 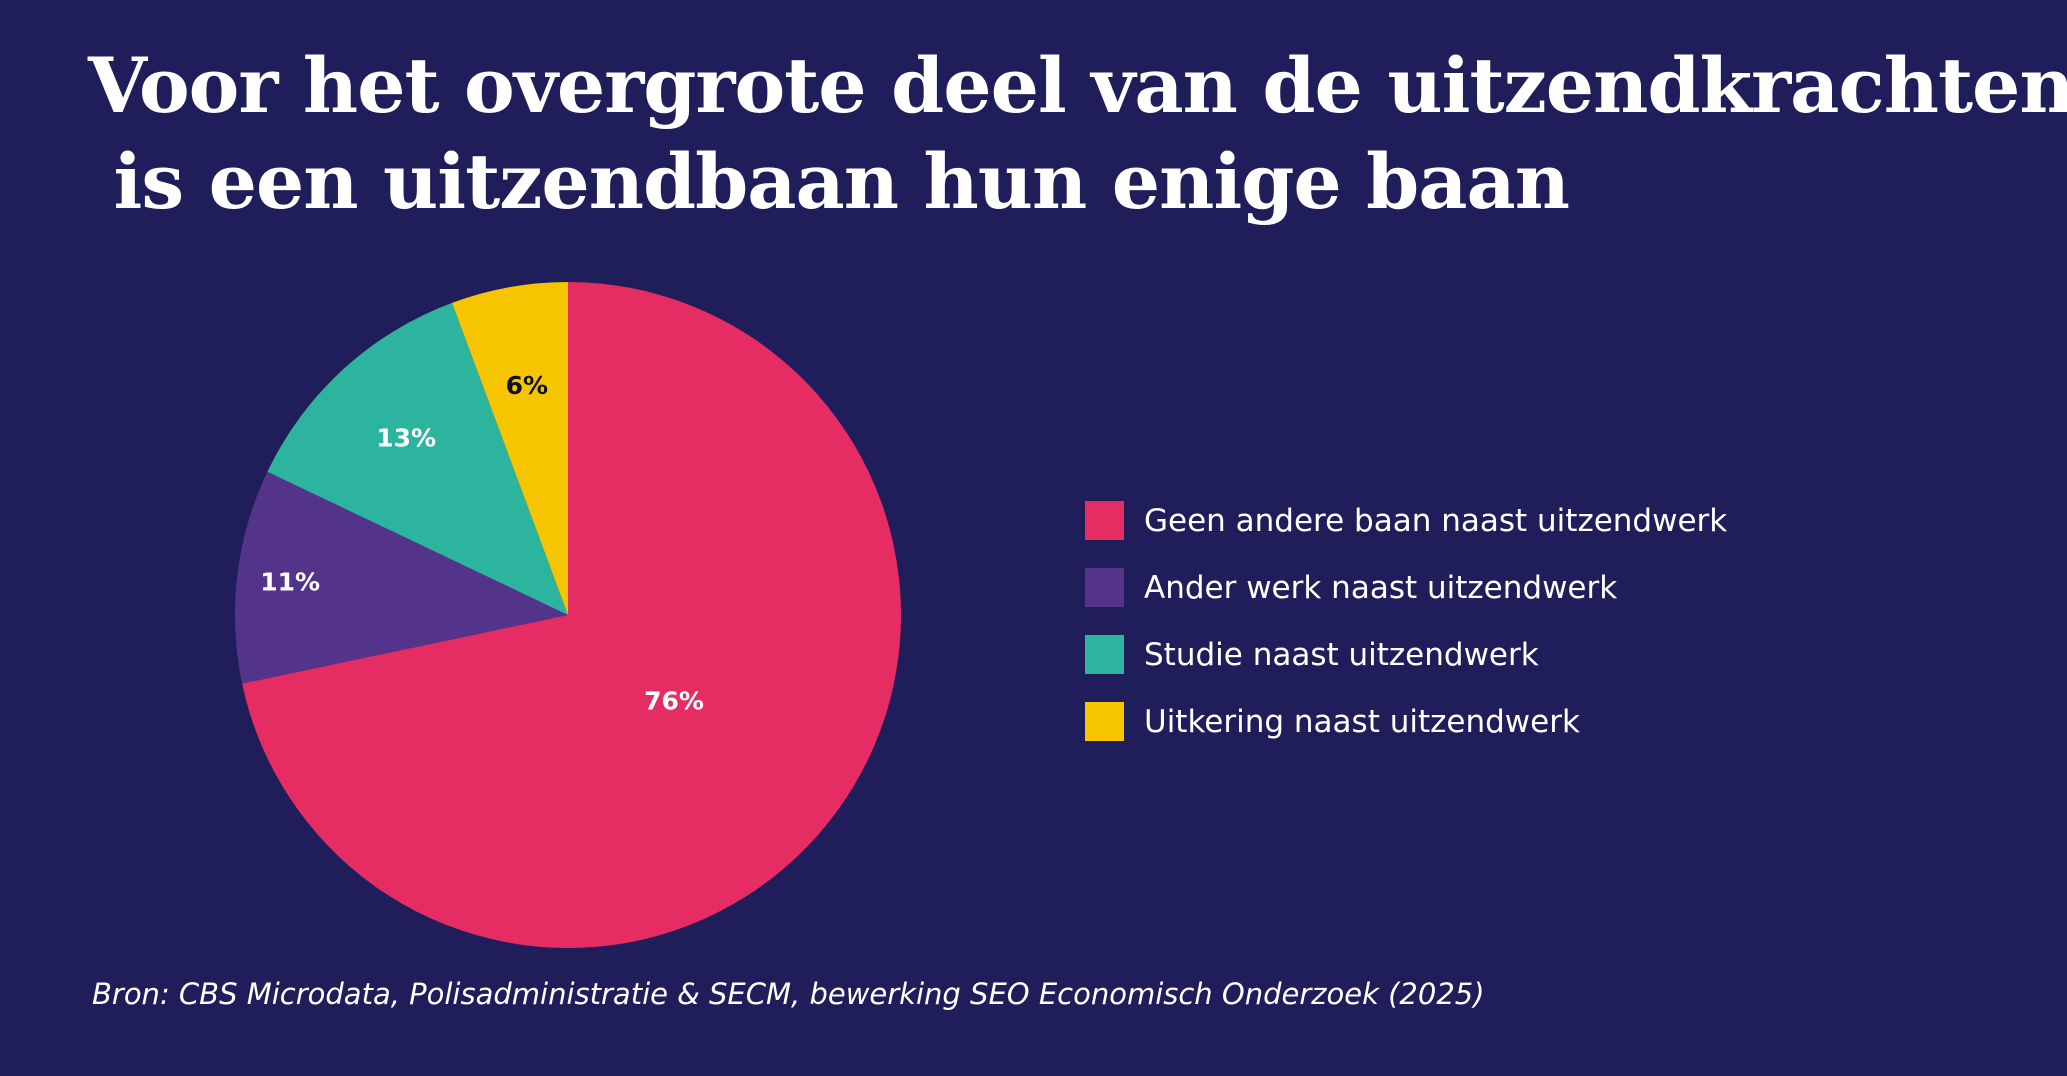 I want to click on legend-item-ander-werk: Ander werk naast uitzendwerk, so click(x=1406, y=587).